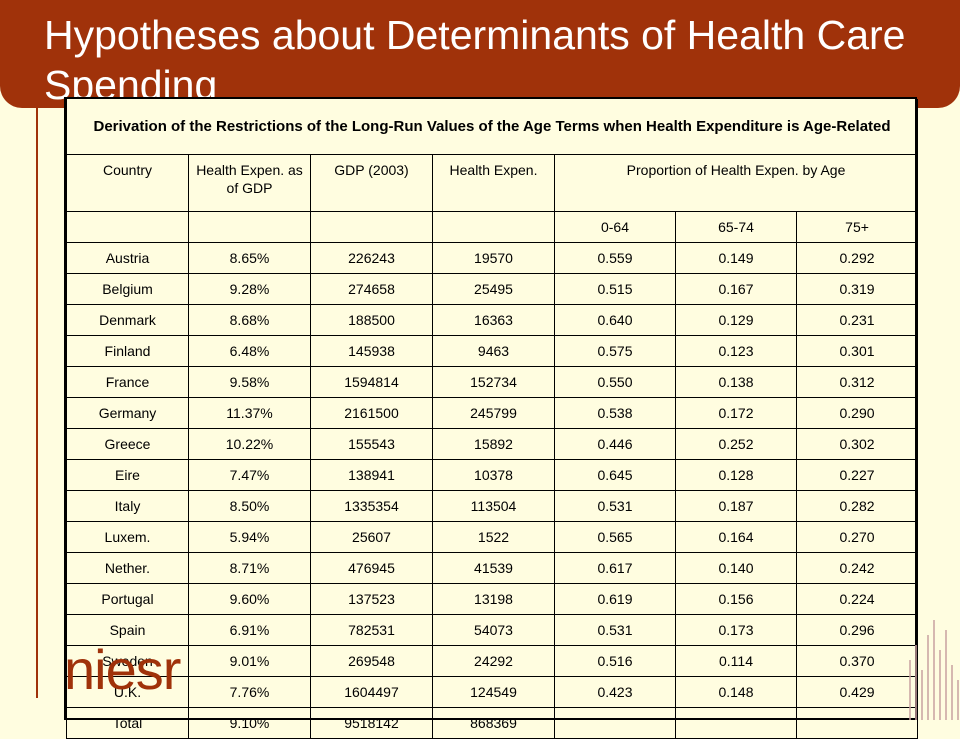 This screenshot has height=739, width=960. I want to click on table-row: Eire 7.47% 138941 10378 0.645 0.128 0.227, so click(492, 475).